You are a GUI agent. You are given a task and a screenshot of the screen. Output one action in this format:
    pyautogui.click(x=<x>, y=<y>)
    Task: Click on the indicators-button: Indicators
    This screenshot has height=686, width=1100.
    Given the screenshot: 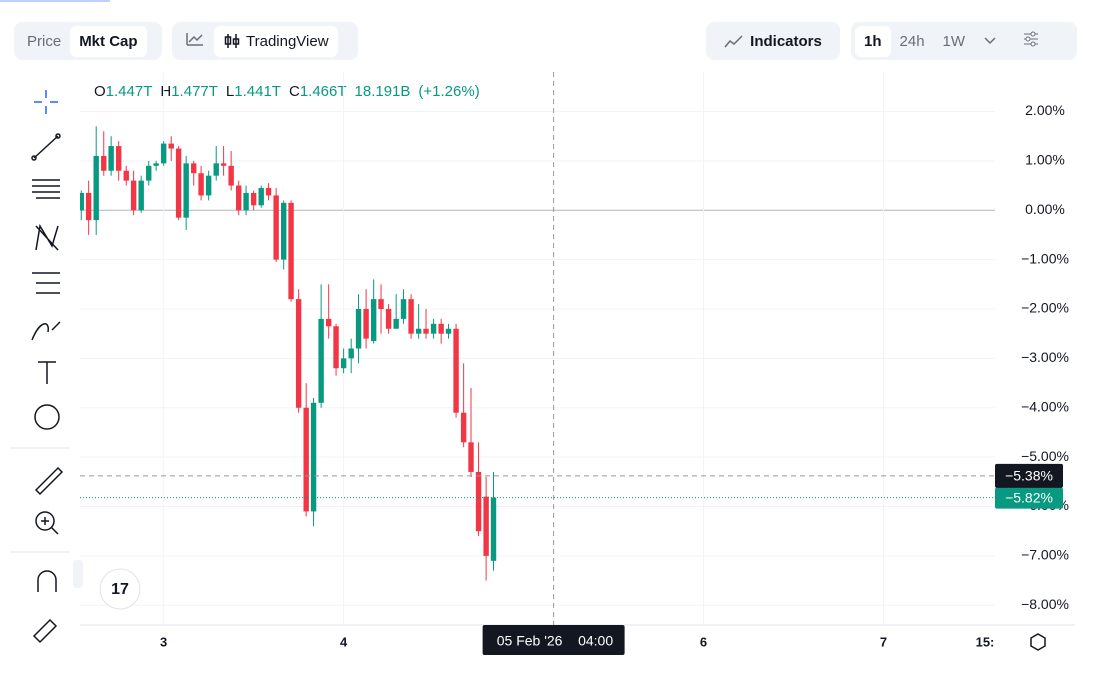 What is the action you would take?
    pyautogui.click(x=773, y=41)
    